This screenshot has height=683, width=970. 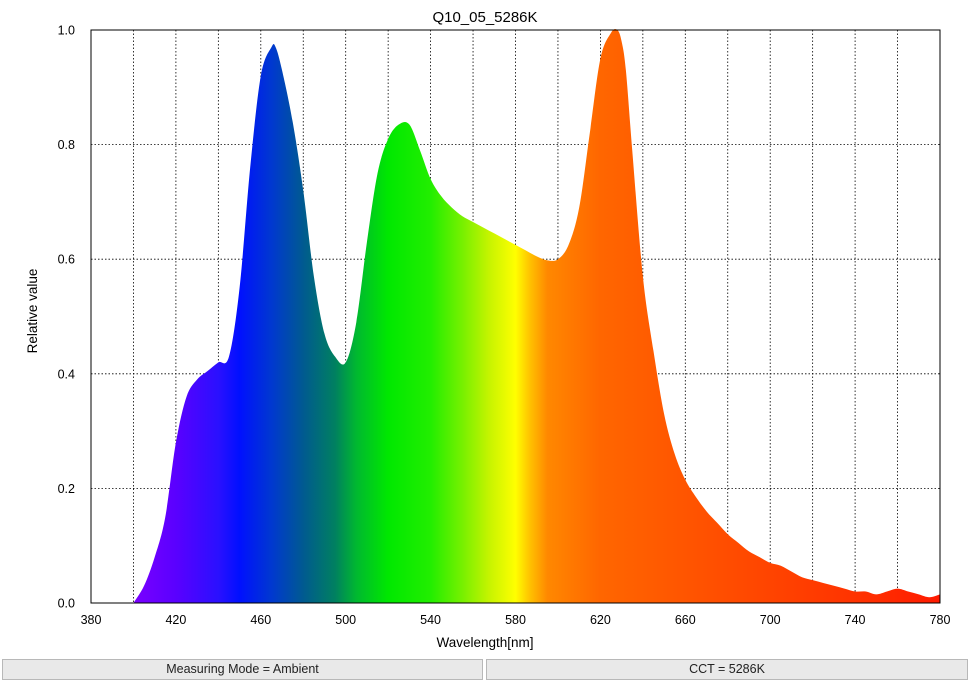 I want to click on y-tick-label: 1.0, so click(x=66, y=31).